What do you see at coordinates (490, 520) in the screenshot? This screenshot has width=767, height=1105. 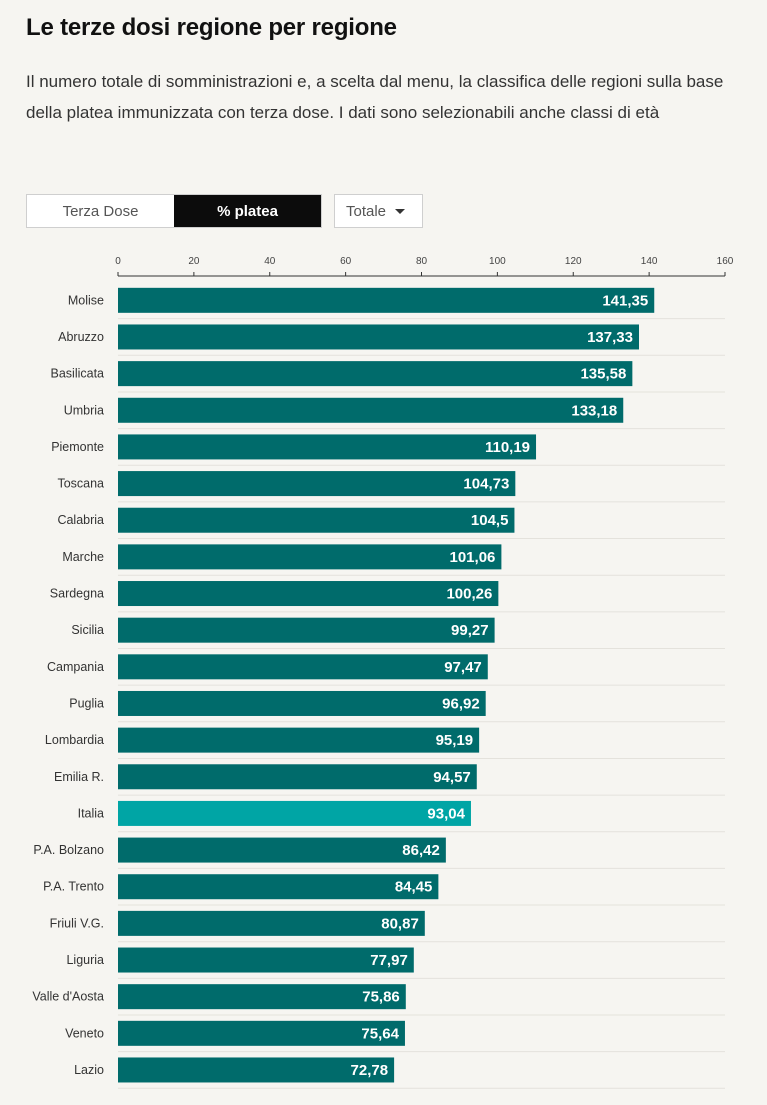 I see `data-label: 104,5` at bounding box center [490, 520].